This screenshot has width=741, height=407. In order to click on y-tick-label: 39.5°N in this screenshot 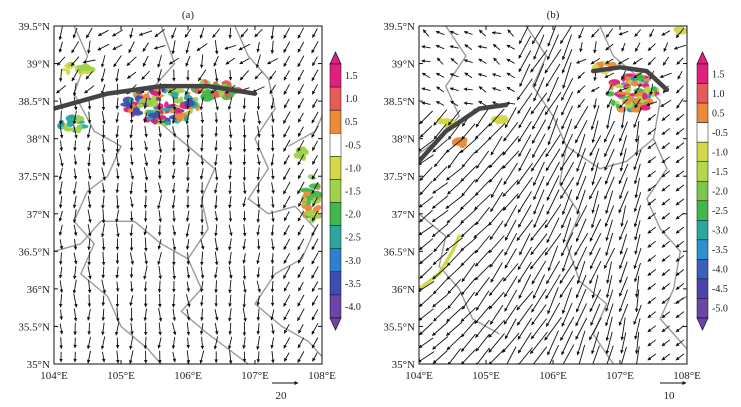, I will do `click(34, 27)`.